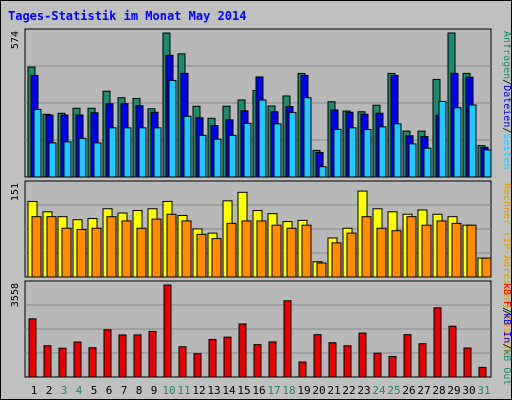 The width and height of the screenshot is (512, 400). I want to click on chart-title: Tages-Statistik im Monat May 2014, so click(127, 16).